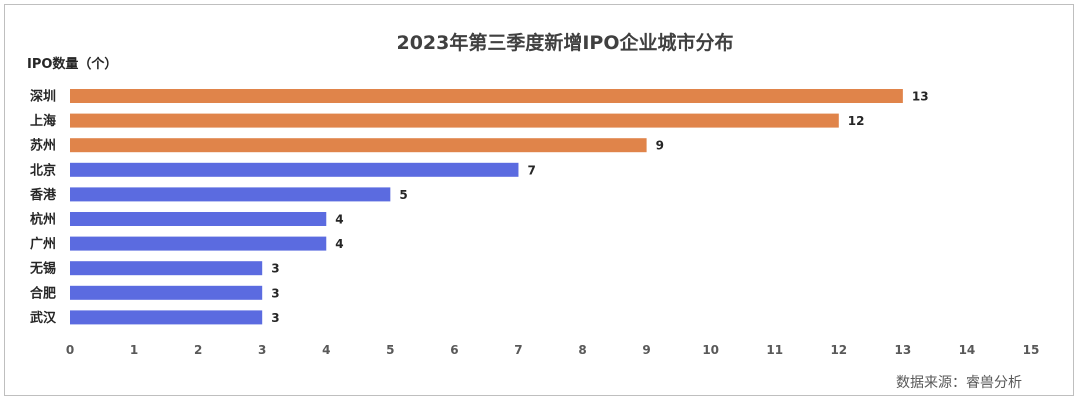  I want to click on category-label-9: 武汉, so click(43, 318).